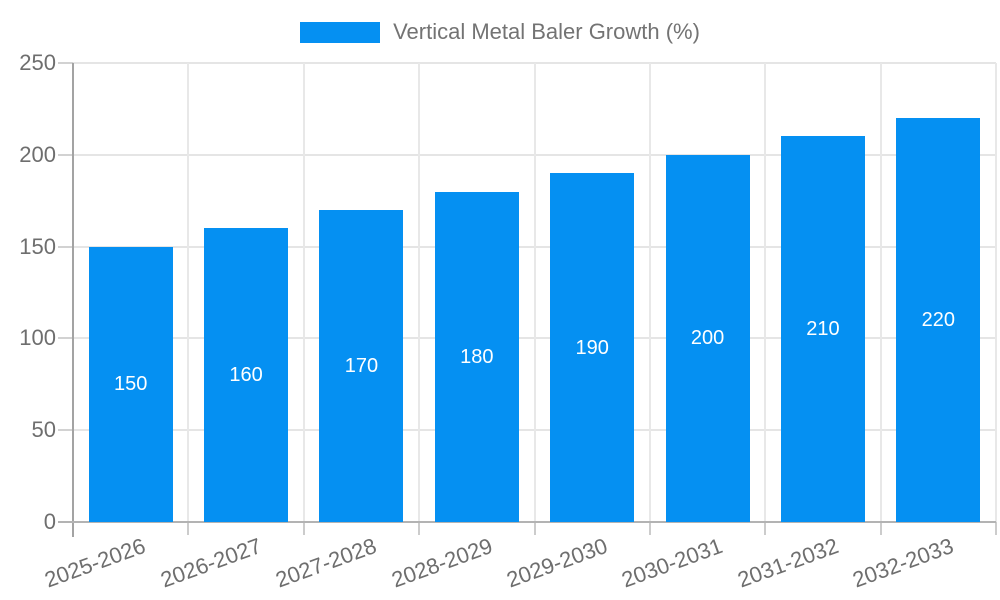 The image size is (1000, 600). I want to click on bar-2031-2032, so click(822, 329).